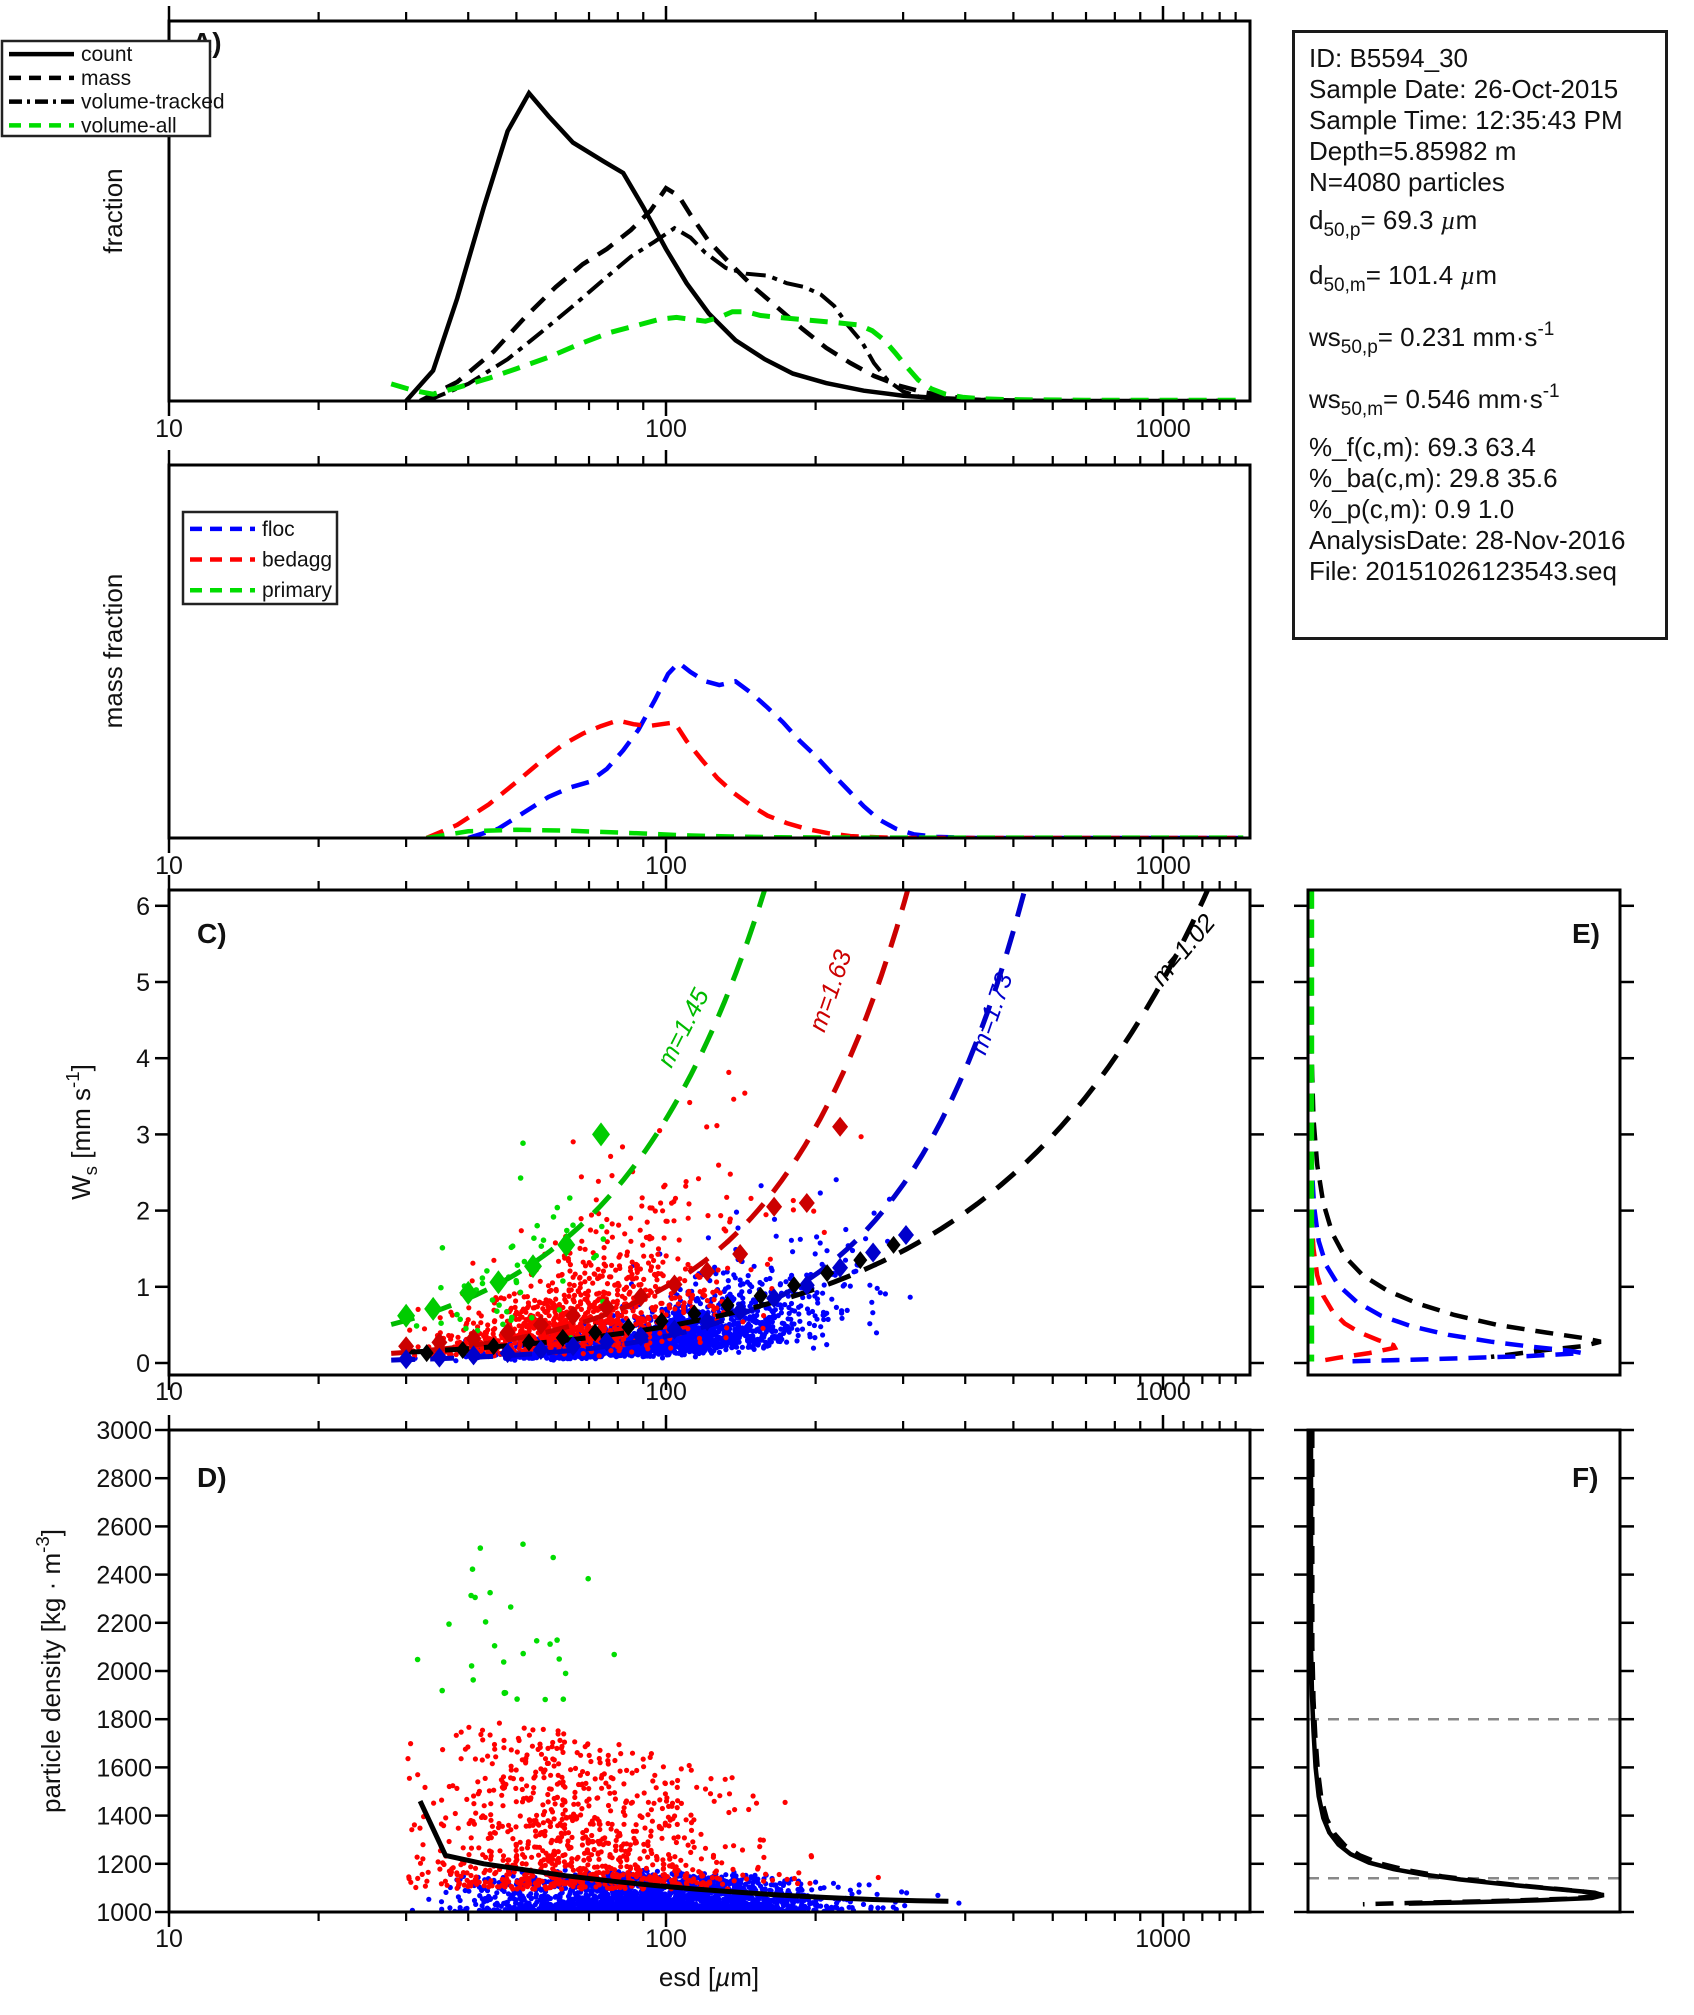  I want to click on trend-median-density, so click(683, 1852).